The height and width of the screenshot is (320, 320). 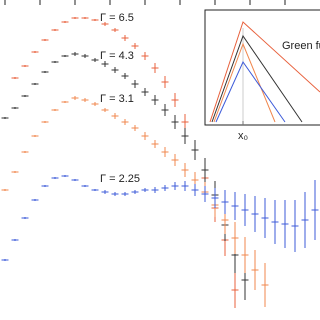 I want to click on series-label: Γ = 3.1, so click(x=117, y=99).